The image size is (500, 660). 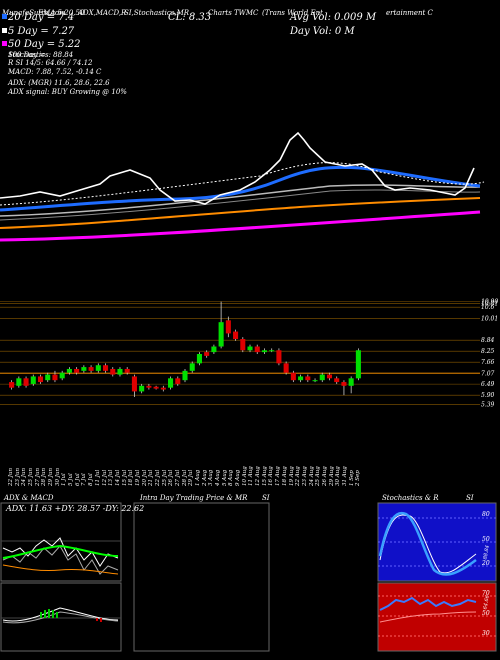 What do you see at coordinates (59, 83) in the screenshot?
I see `adx-value-line: ADX: (MGR) 11.6, 28.6, 22.6` at bounding box center [59, 83].